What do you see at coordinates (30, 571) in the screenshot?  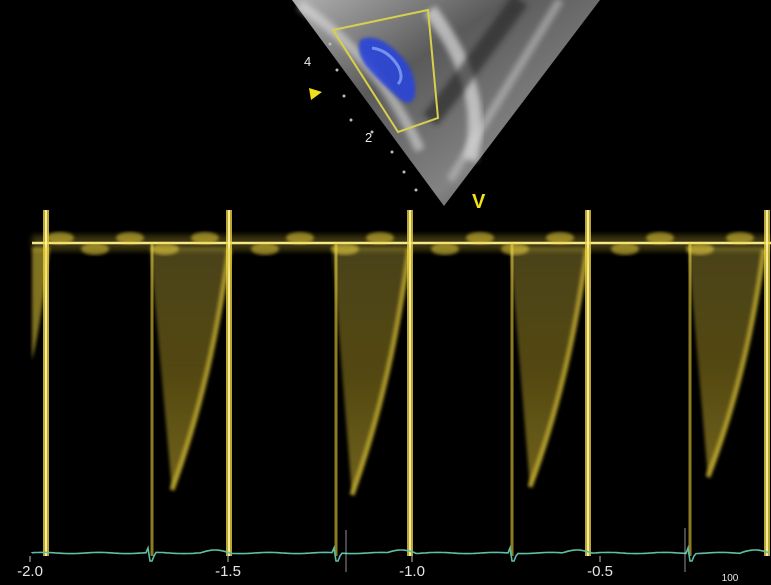 I see `time-label-minus-2-0: -2.0` at bounding box center [30, 571].